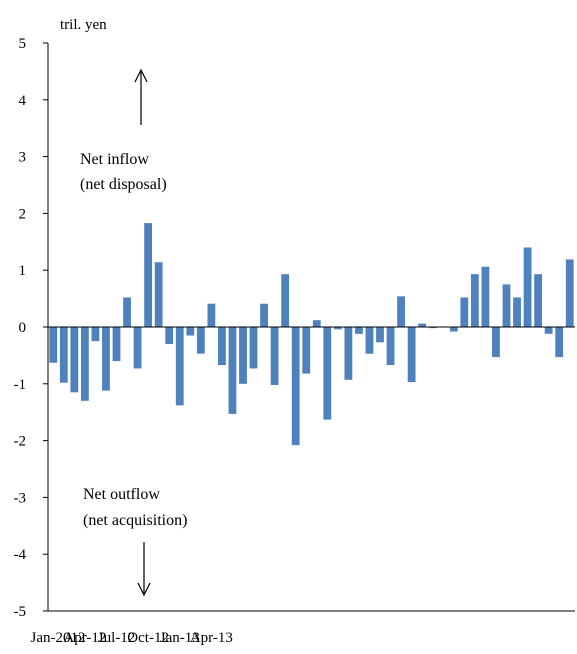 The image size is (577, 654). What do you see at coordinates (20, 442) in the screenshot?
I see `y-tick-label: -2` at bounding box center [20, 442].